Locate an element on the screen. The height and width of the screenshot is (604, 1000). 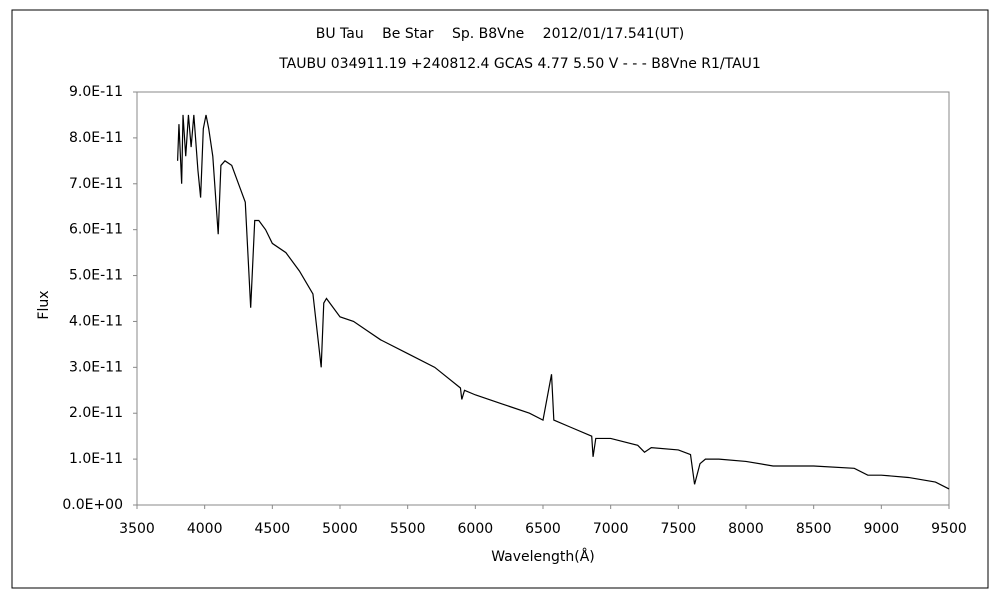
y-tick-label: 5.0E-11 is located at coordinates (96, 276).